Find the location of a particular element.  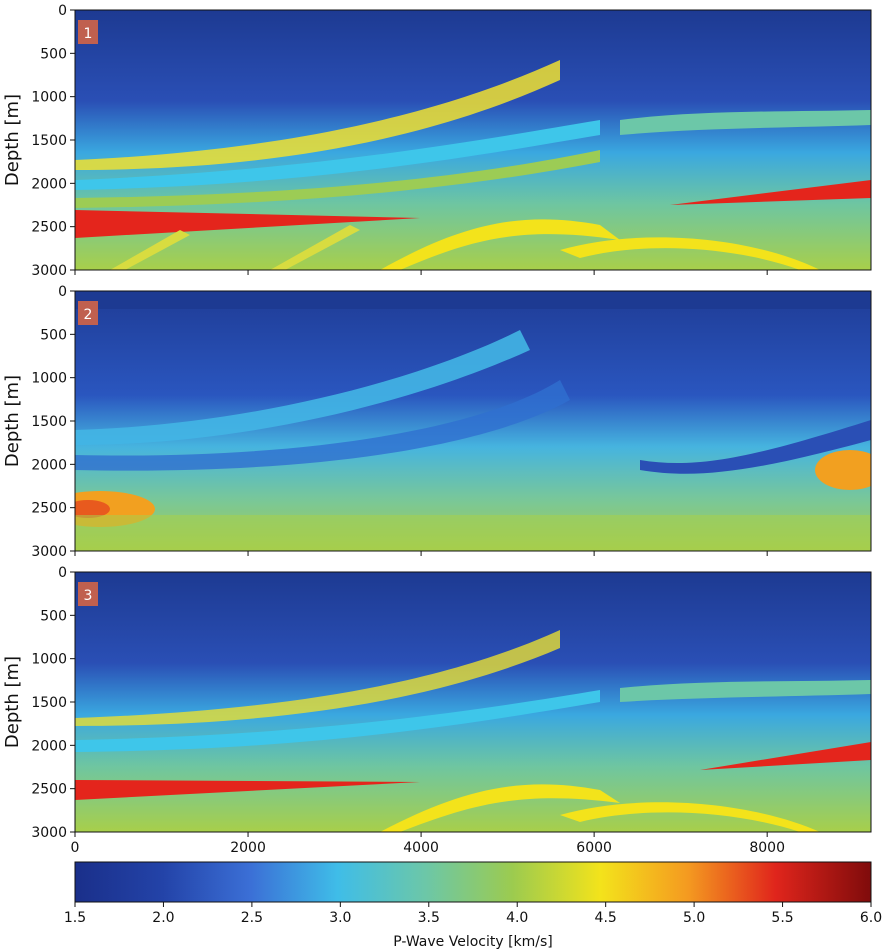

panel-2-ytick-label: 500 is located at coordinates (53, 335).